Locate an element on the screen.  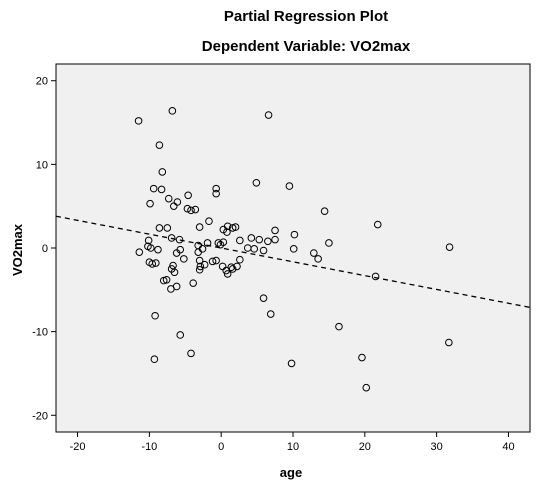
y-tick-label: -20 is located at coordinates (40, 416).